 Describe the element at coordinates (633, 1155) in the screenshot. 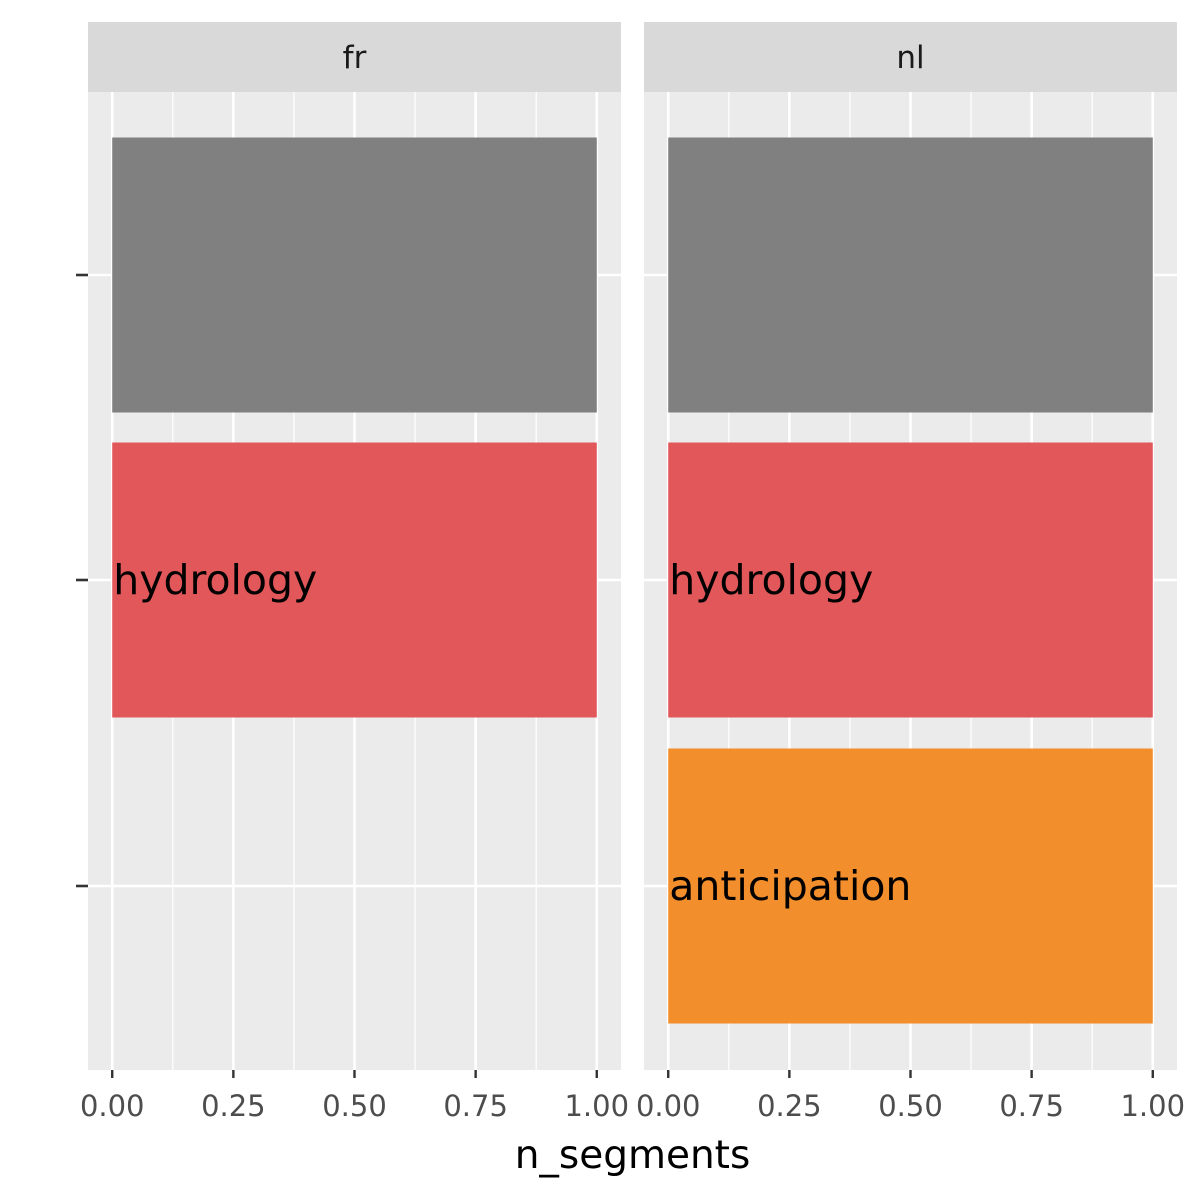

I see `x-axis-title: n_segments` at that location.